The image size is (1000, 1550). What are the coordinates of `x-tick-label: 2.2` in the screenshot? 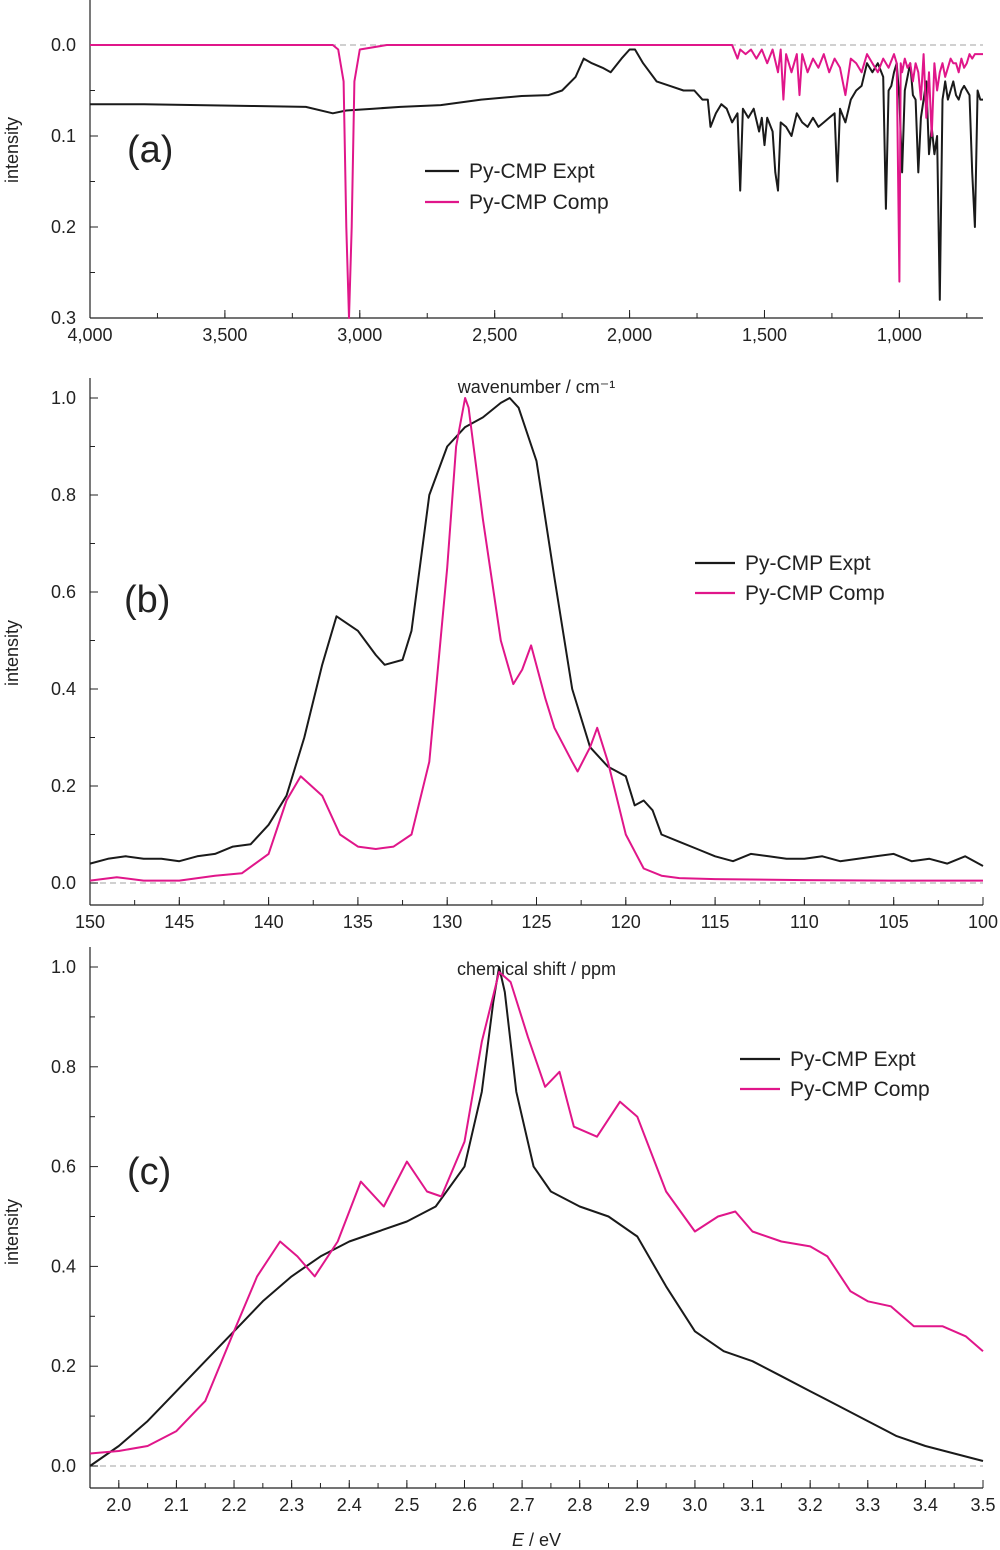 It's located at (234, 1505).